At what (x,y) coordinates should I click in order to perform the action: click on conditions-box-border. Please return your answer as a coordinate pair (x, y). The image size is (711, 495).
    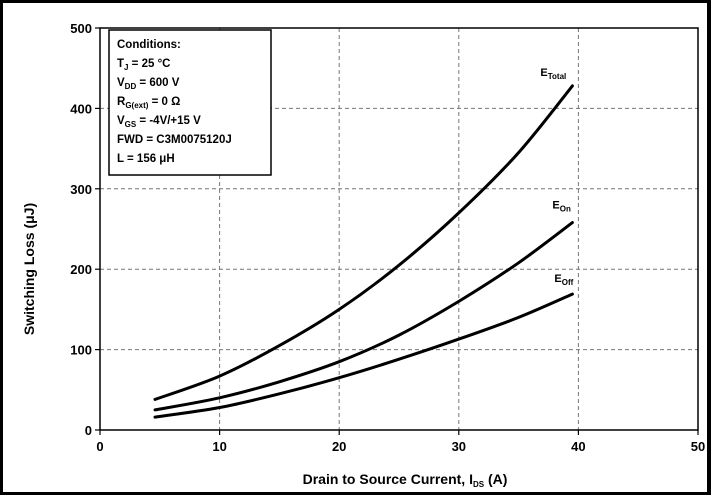
    Looking at the image, I should click on (190, 102).